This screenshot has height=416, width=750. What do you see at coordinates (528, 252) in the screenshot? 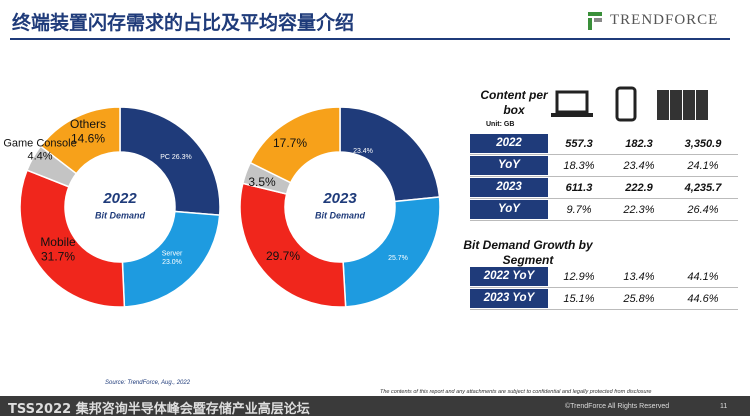
I see `growth-title: Bit Demand Growth by Segment` at bounding box center [528, 252].